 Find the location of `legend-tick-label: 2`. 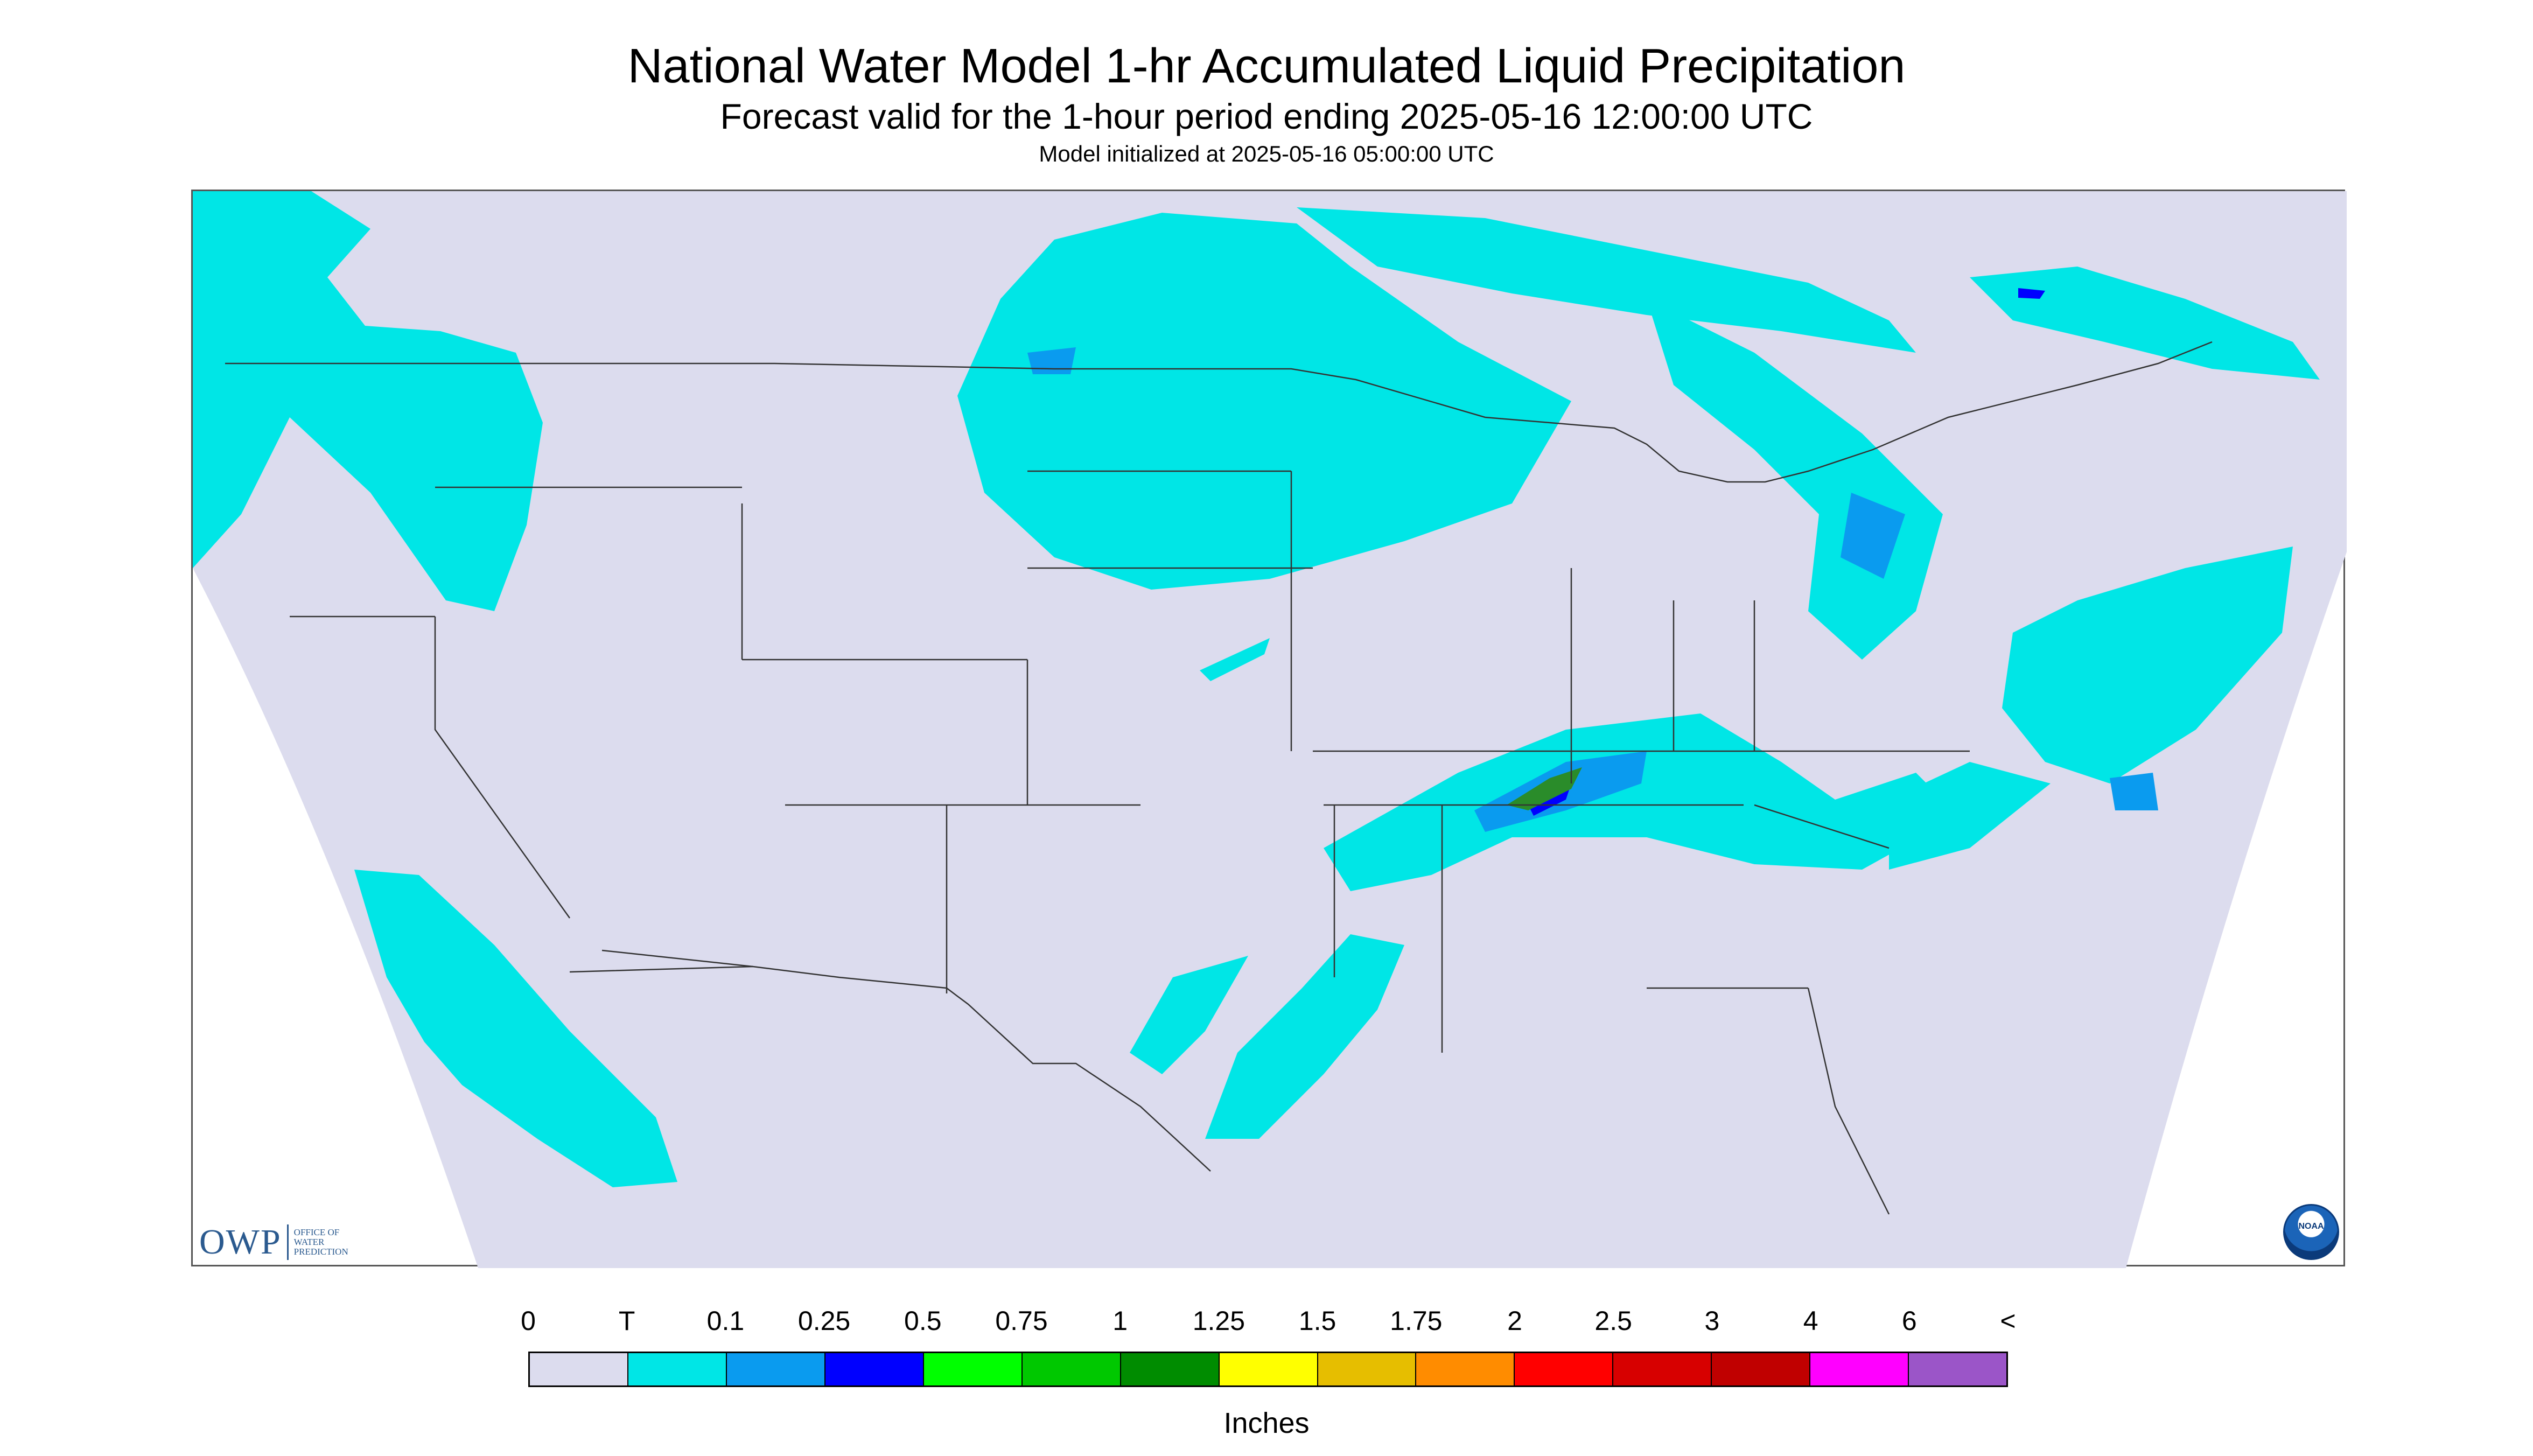

legend-tick-label: 2 is located at coordinates (1515, 1321).